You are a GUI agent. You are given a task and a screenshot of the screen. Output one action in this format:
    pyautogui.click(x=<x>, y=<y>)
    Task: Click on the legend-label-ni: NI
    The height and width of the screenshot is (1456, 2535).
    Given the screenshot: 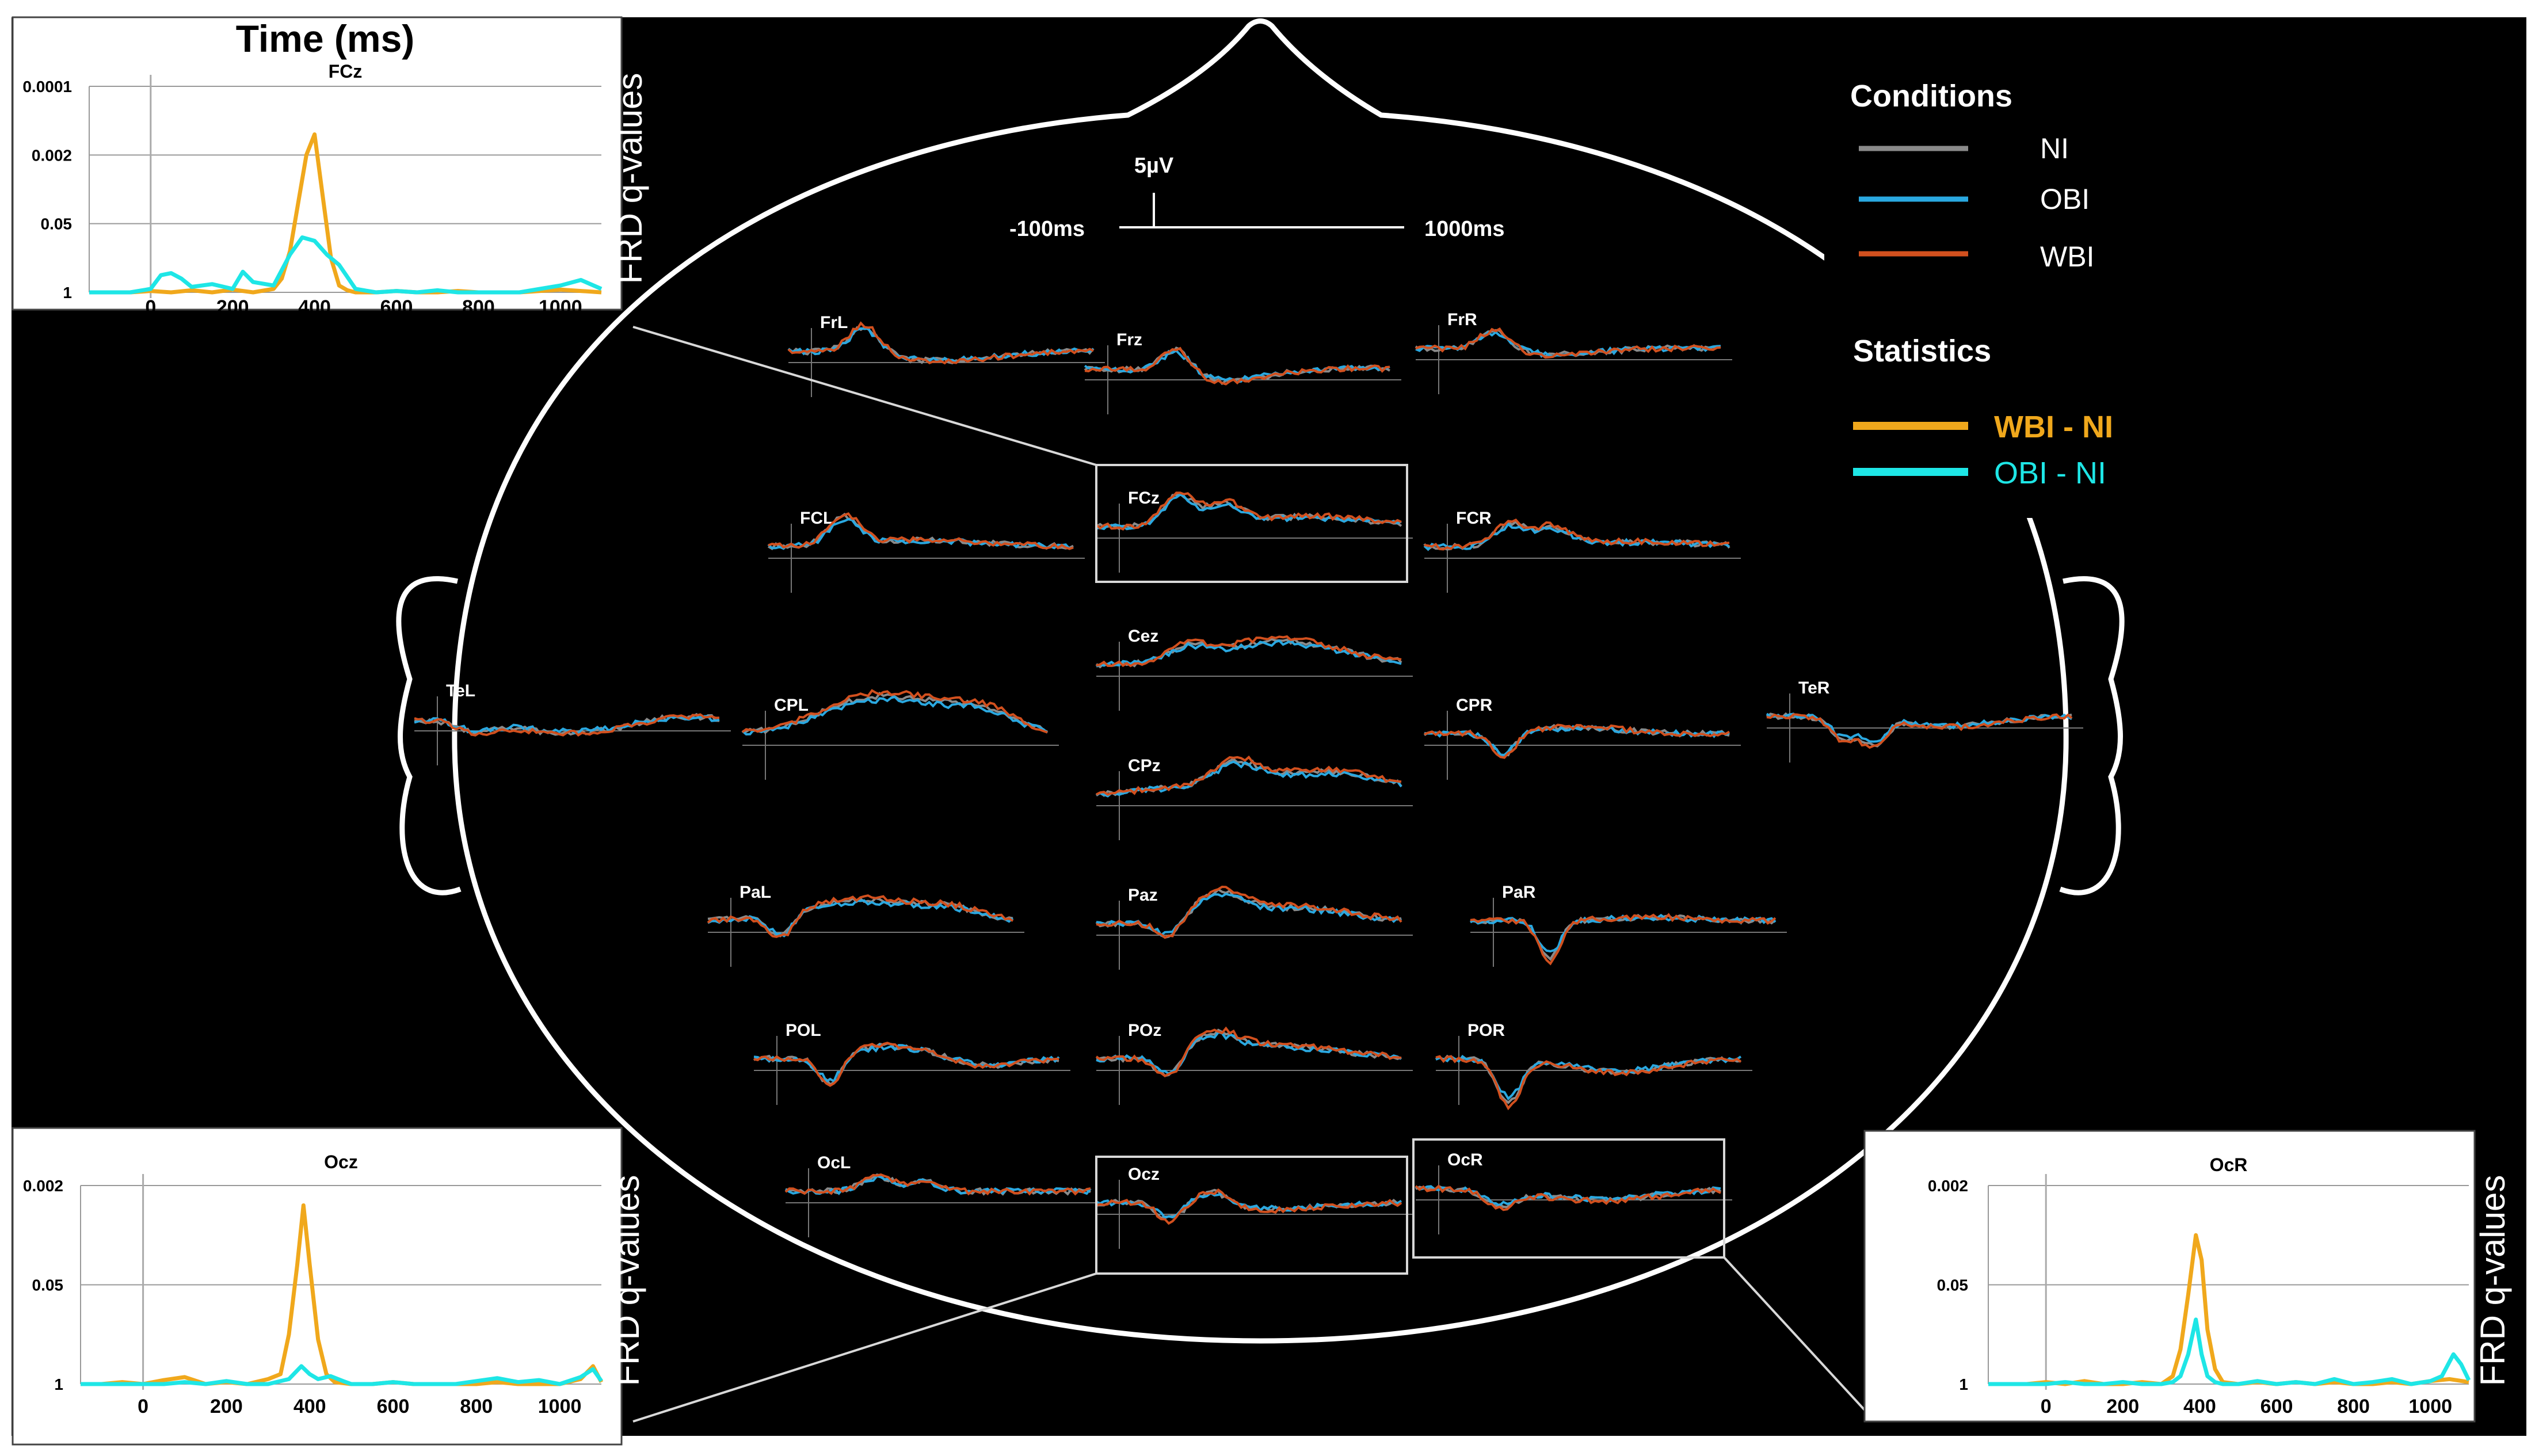 What is the action you would take?
    pyautogui.click(x=2054, y=148)
    